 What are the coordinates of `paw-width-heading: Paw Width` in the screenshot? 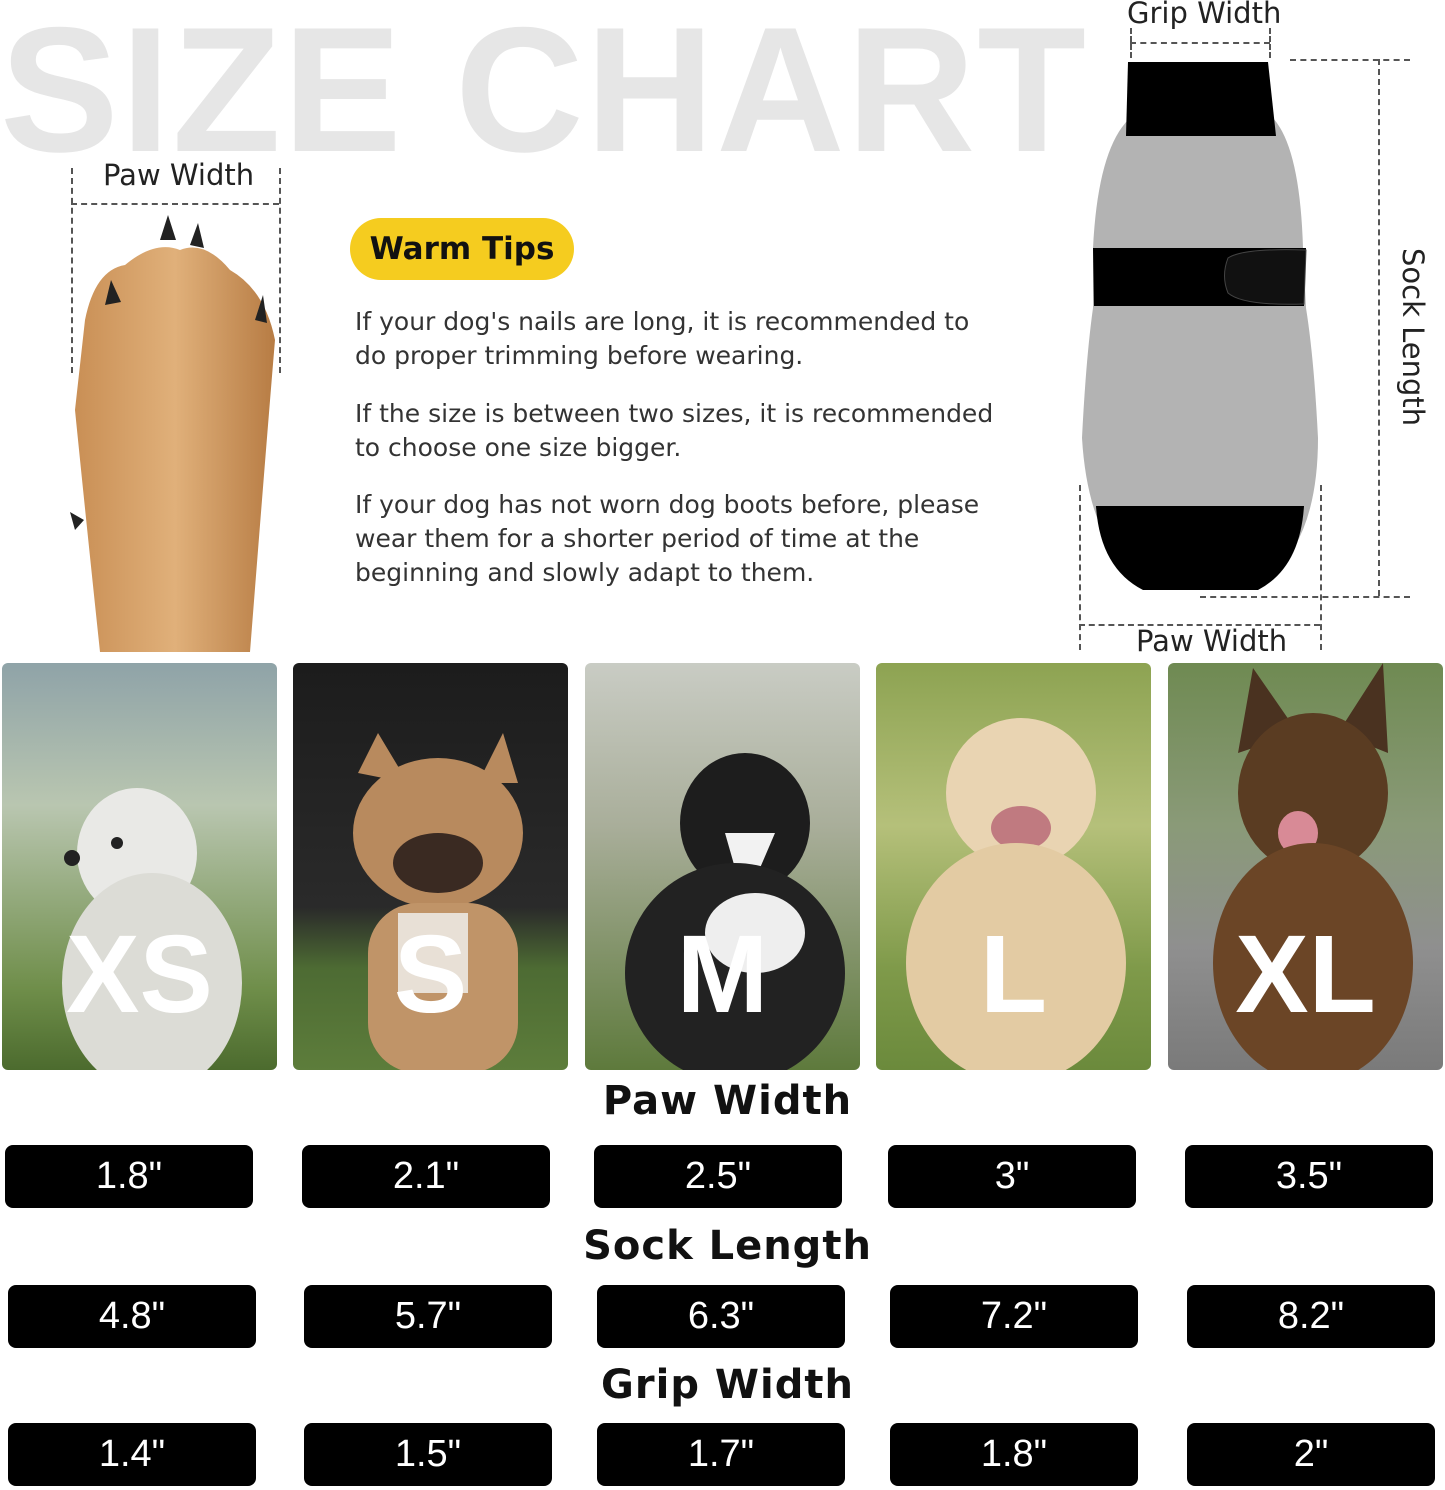 It's located at (727, 1101).